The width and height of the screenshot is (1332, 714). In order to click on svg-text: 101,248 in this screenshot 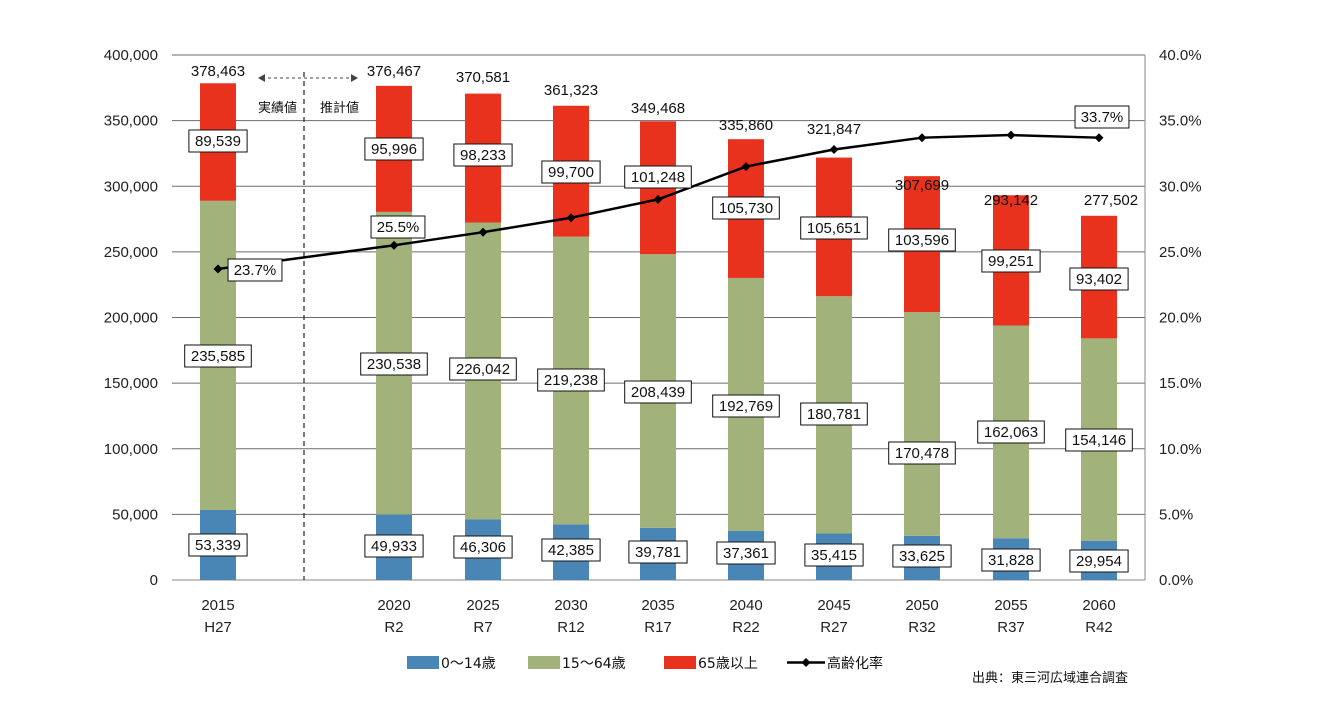, I will do `click(658, 177)`.